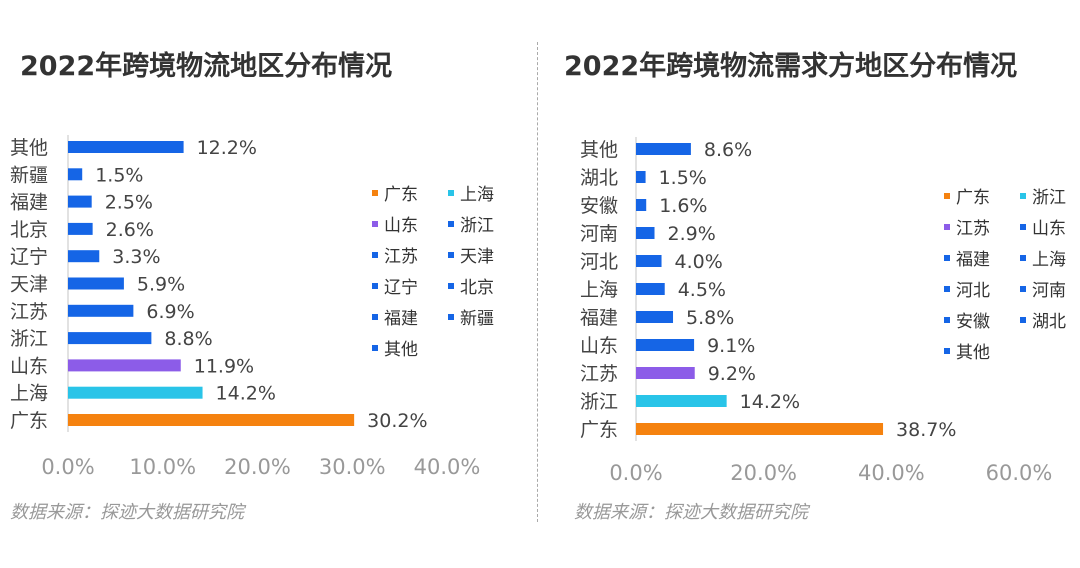  What do you see at coordinates (599, 402) in the screenshot?
I see `right-category-label: 浙江` at bounding box center [599, 402].